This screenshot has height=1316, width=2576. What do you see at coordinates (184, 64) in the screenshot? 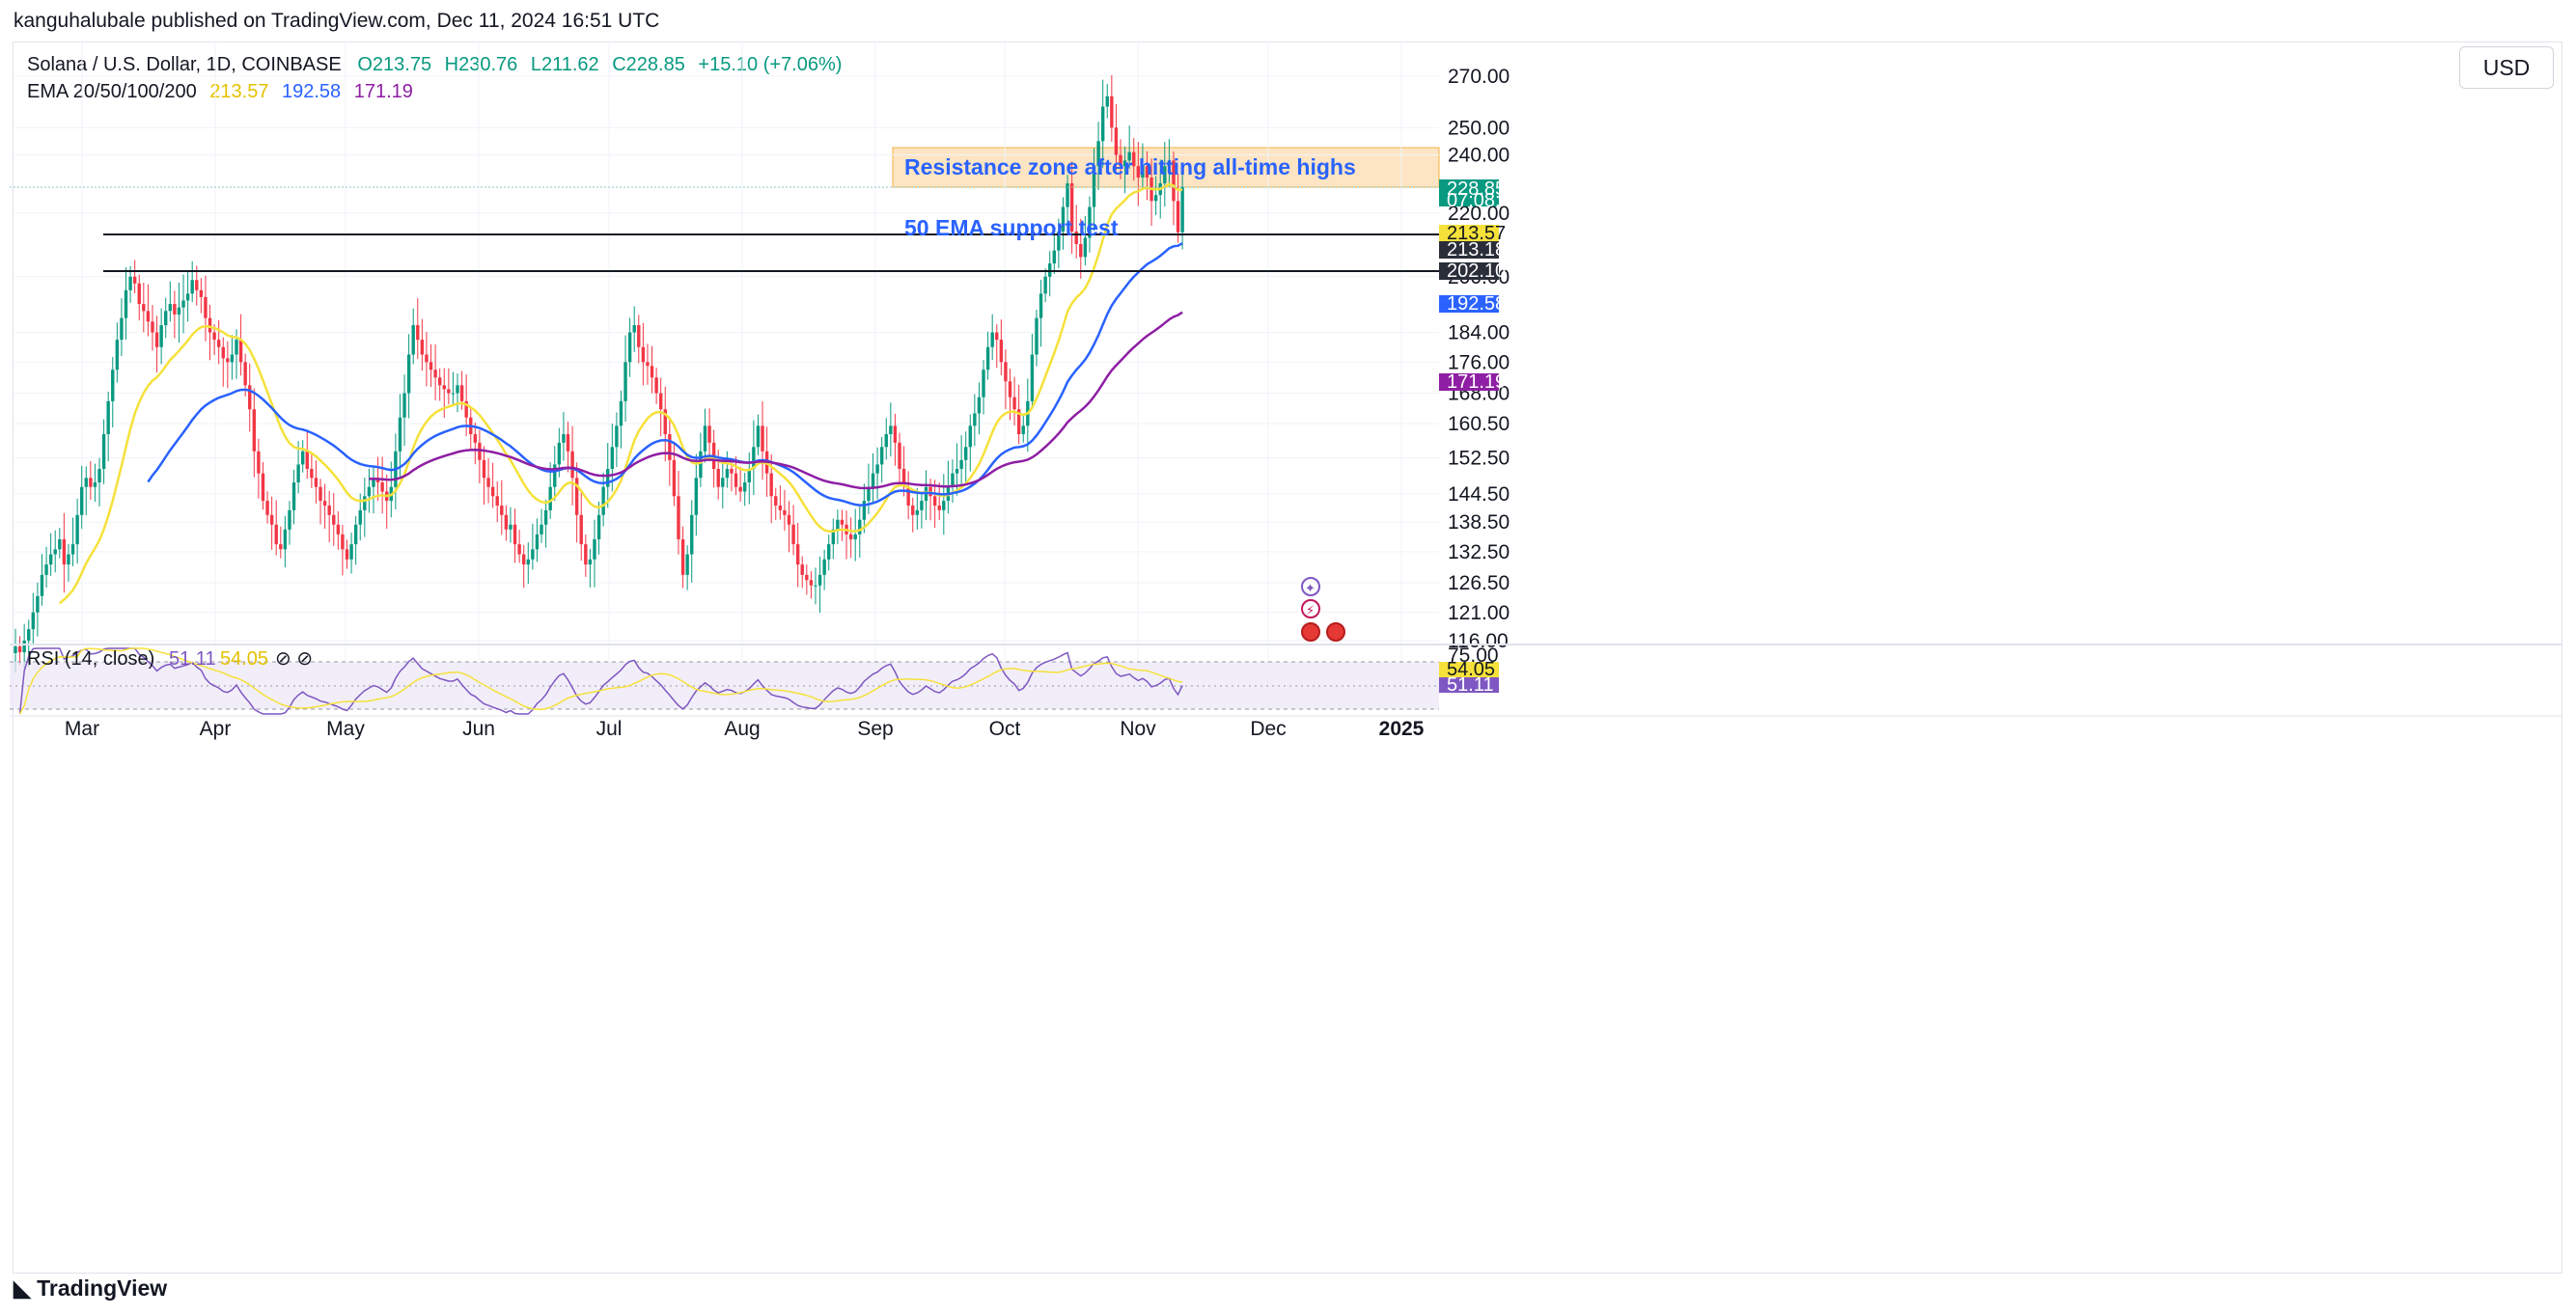
I see `symbol-title: Solana / U.S. Dollar, 1D, COINBASE` at bounding box center [184, 64].